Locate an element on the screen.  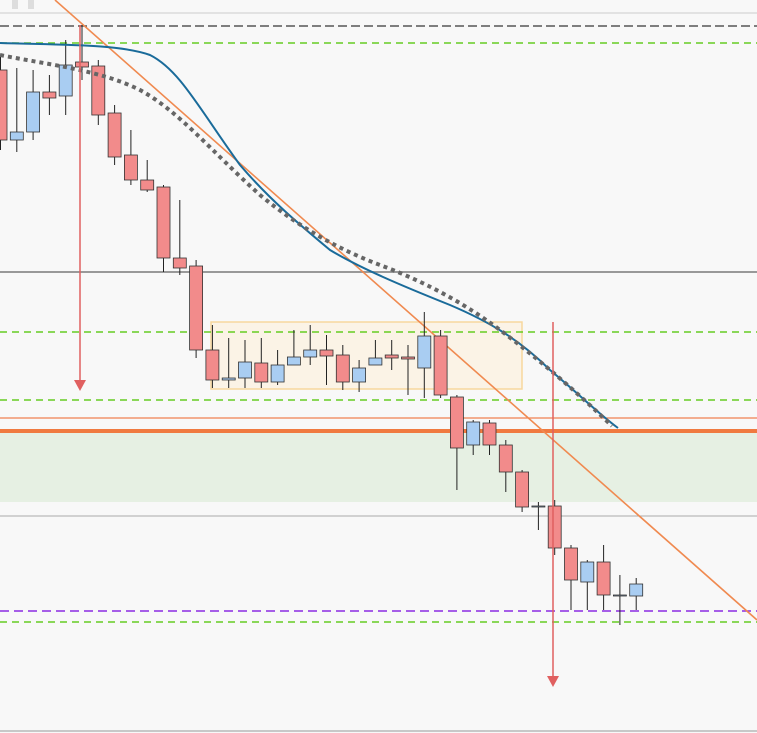
support-zone is located at coordinates (378, 467).